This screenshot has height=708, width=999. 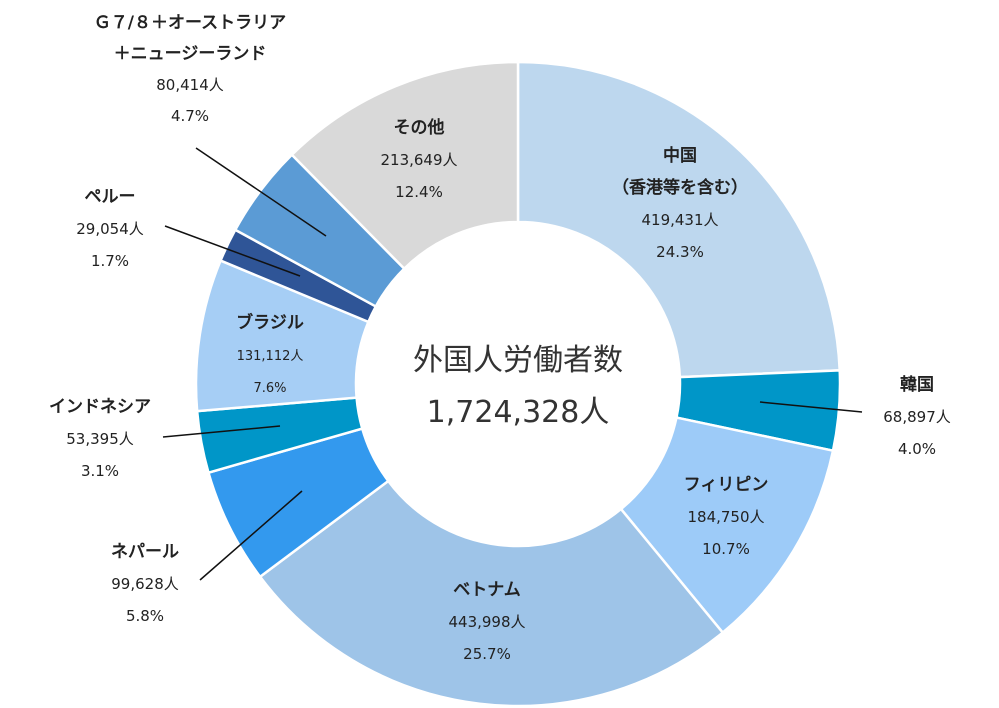 I want to click on slice-6-name: ブラジル, so click(x=270, y=322).